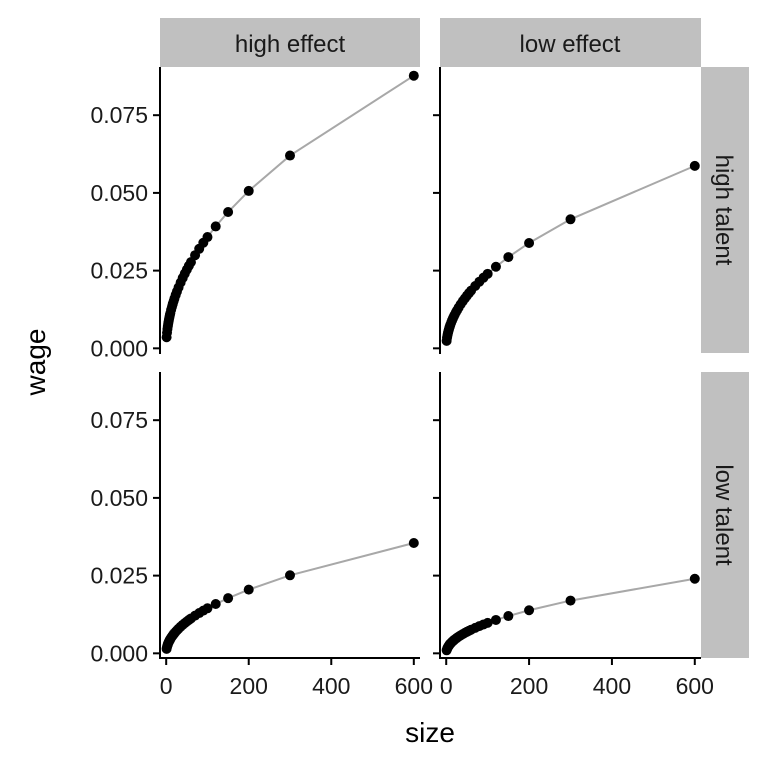 The height and width of the screenshot is (768, 768). What do you see at coordinates (125, 214) in the screenshot?
I see `panel-axes-high-talent-high-effect: 0.000 0.025 0.050 0.075` at bounding box center [125, 214].